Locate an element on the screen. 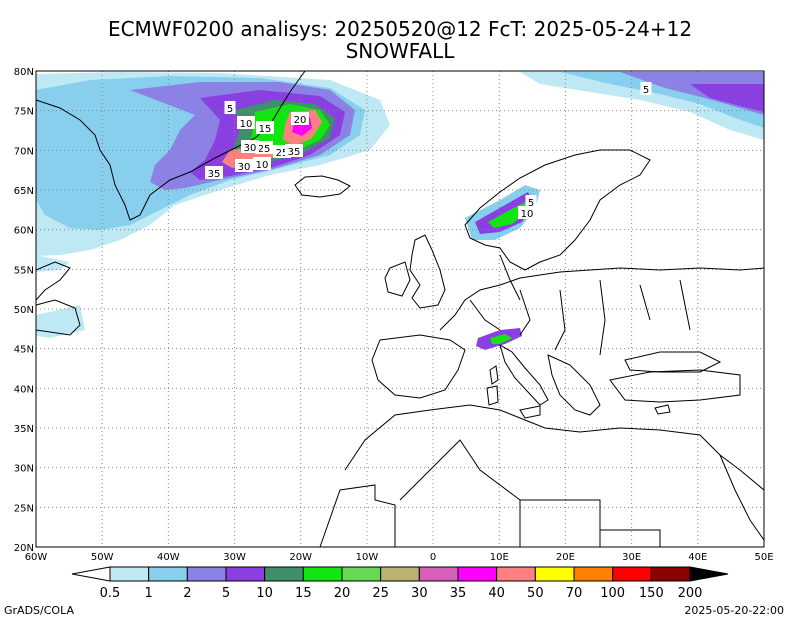 The height and width of the screenshot is (618, 800). longitude-label: 0 is located at coordinates (433, 557).